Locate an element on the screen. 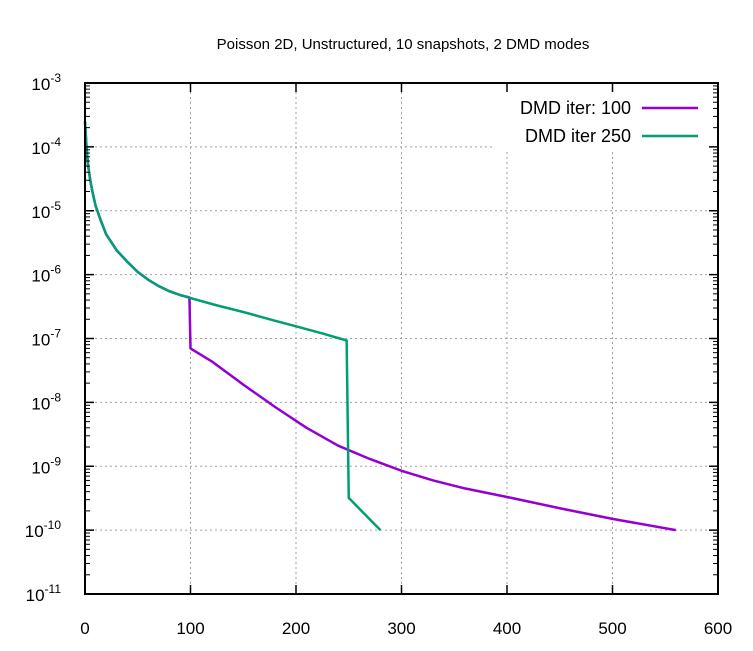 The width and height of the screenshot is (753, 651). legend: DMD iter: 100 DMD iter 250 is located at coordinates (609, 122).